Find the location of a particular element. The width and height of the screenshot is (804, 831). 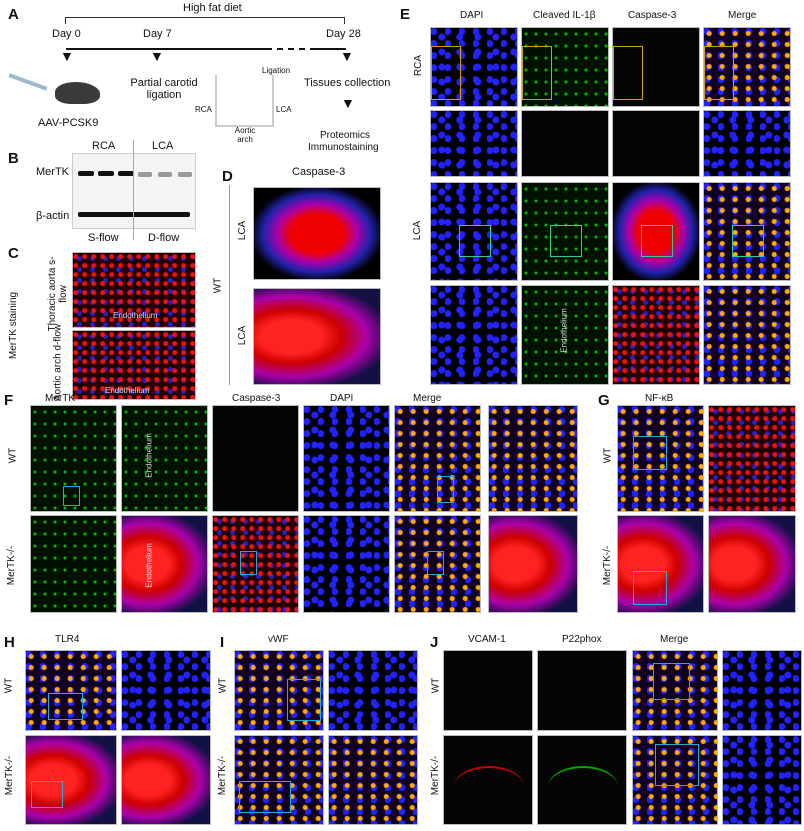

f-ko-mertk-zoom: Endothelium is located at coordinates (164, 564).